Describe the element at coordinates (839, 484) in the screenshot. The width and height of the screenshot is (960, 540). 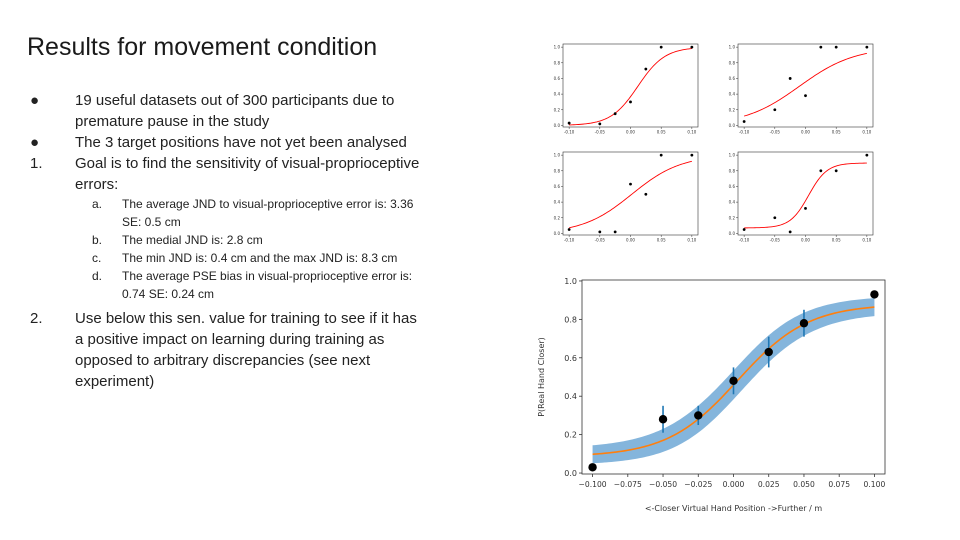
I see `x-tick-label: 0.075` at that location.